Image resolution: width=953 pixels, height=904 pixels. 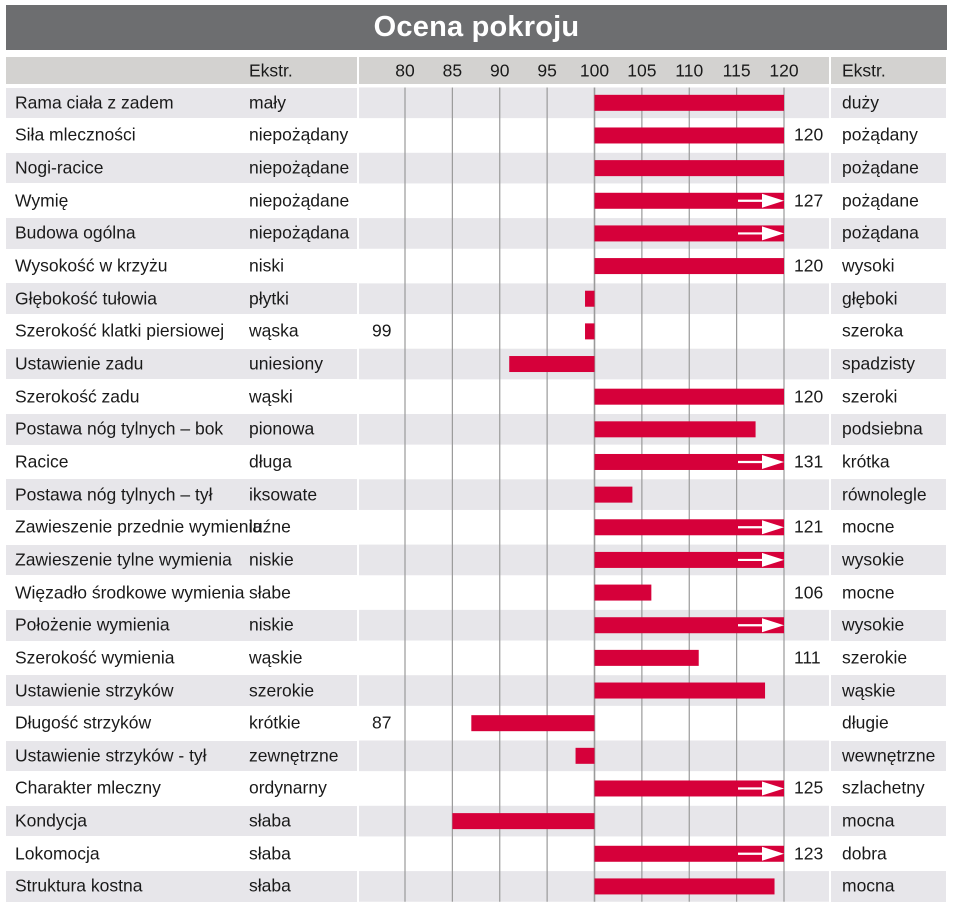 What do you see at coordinates (594, 364) in the screenshot?
I see `bar-area-cell: 91` at bounding box center [594, 364].